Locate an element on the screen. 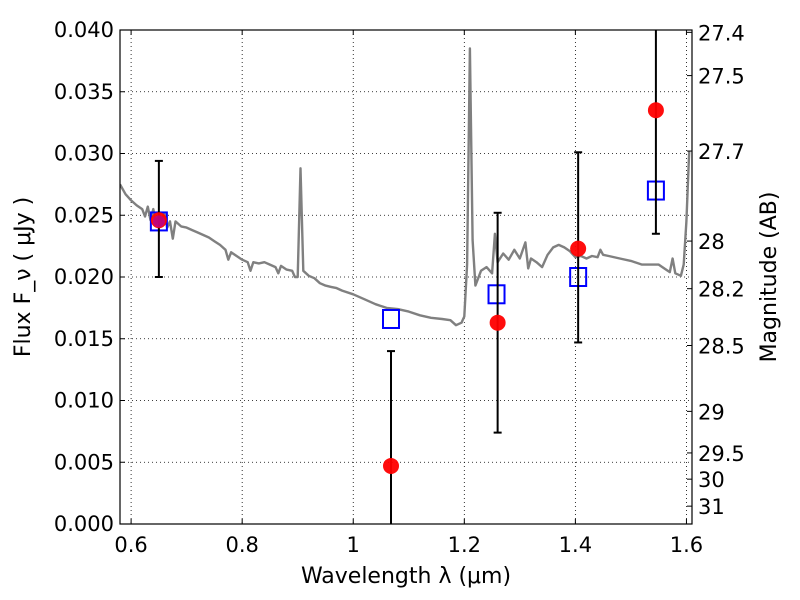 Image resolution: width=800 pixels, height=600 pixels. x-tick-label: 1 is located at coordinates (353, 545).